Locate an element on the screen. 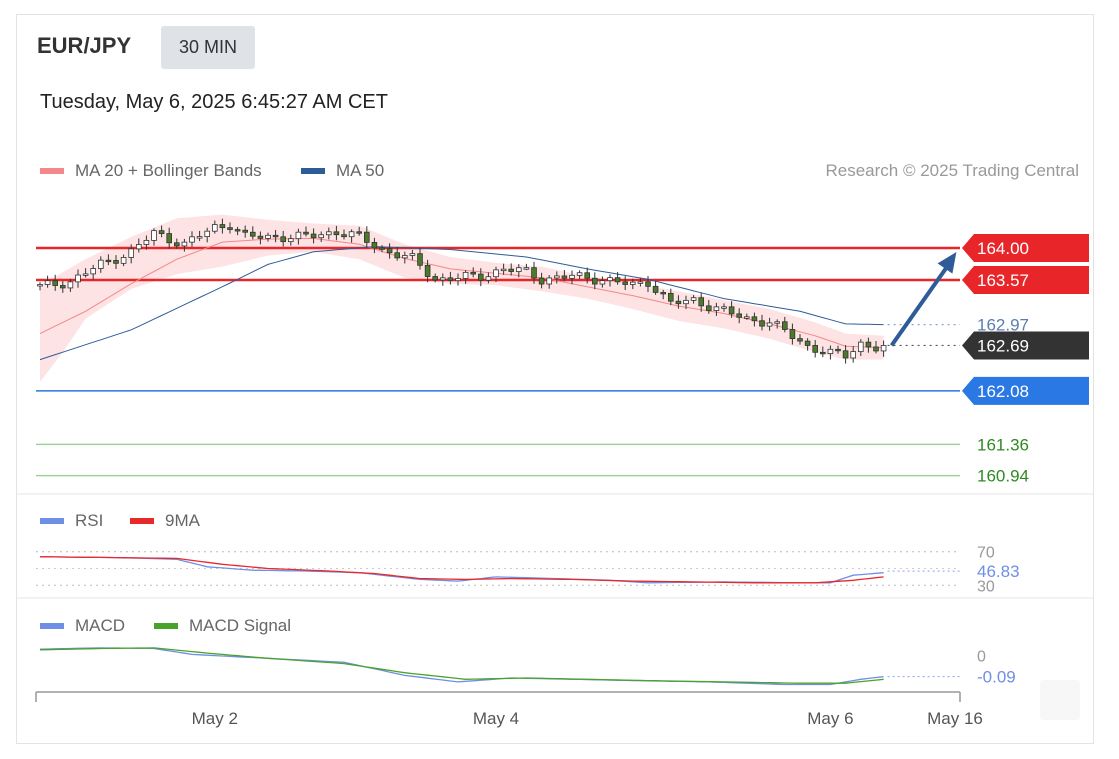 The image size is (1119, 759). corner-widget is located at coordinates (1060, 700).